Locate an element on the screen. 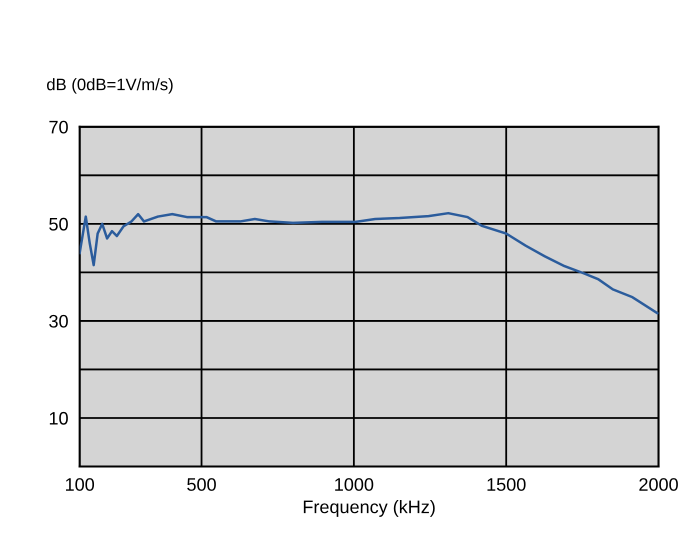 The image size is (681, 535). x-axis-title: Frequency (kHz) is located at coordinates (369, 508).